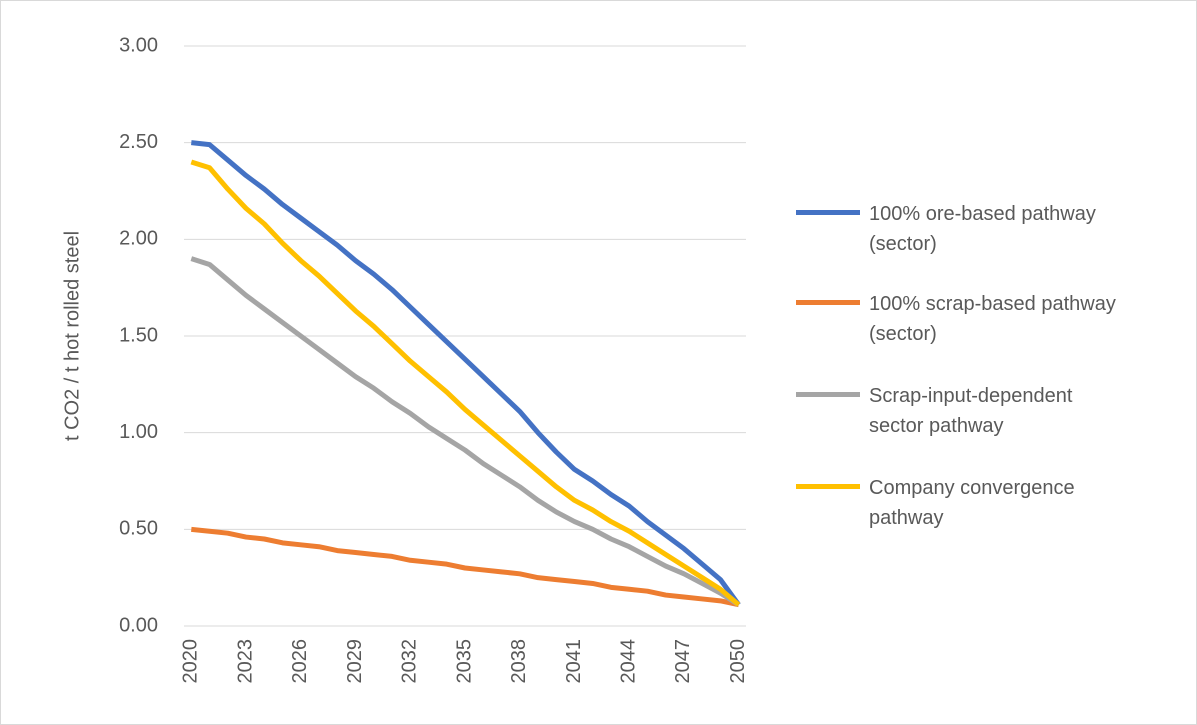  Describe the element at coordinates (245, 661) in the screenshot. I see `x-tick-label: 2023` at that location.